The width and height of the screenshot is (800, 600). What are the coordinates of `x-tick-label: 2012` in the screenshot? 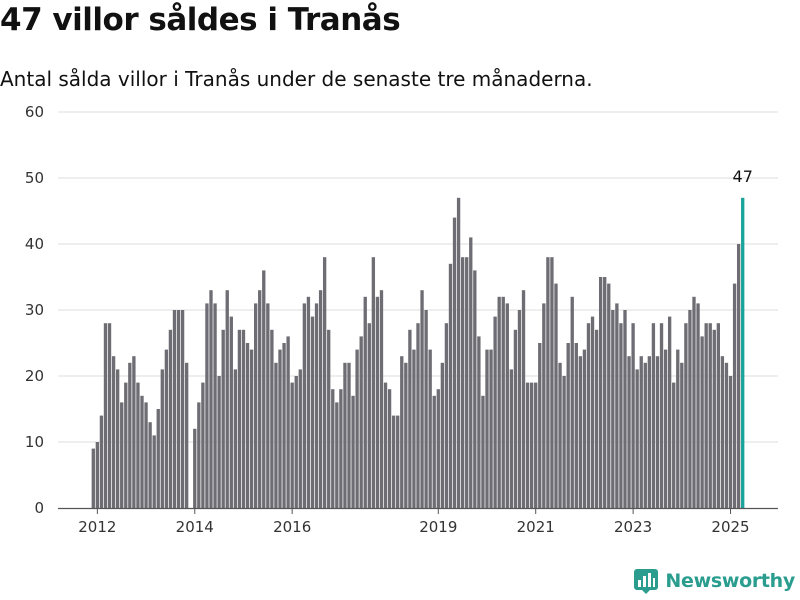 It's located at (97, 527).